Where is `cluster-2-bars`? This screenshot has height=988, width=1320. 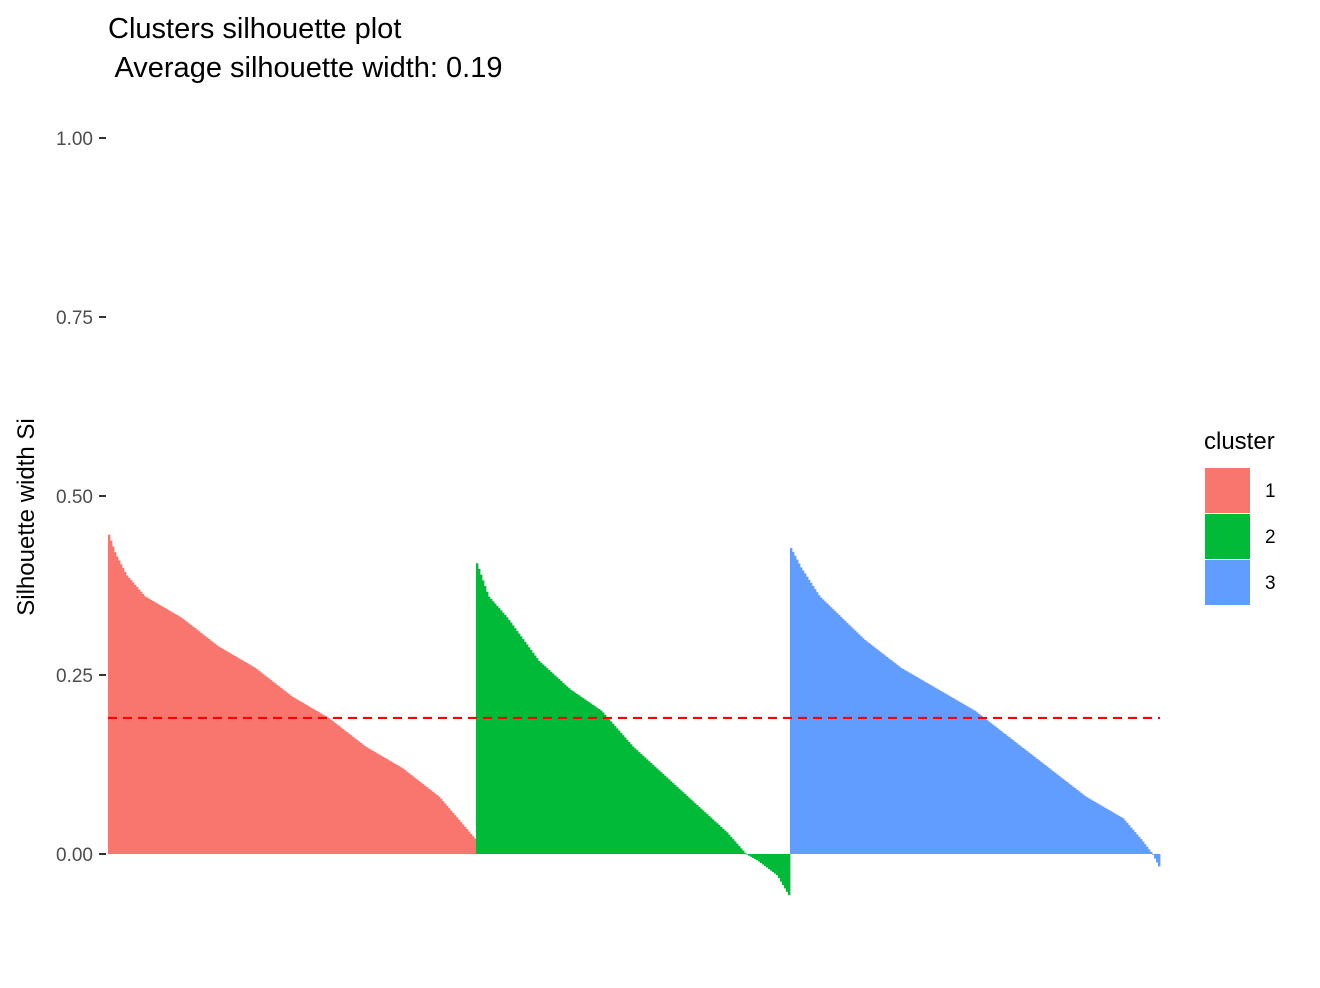 cluster-2-bars is located at coordinates (633, 729).